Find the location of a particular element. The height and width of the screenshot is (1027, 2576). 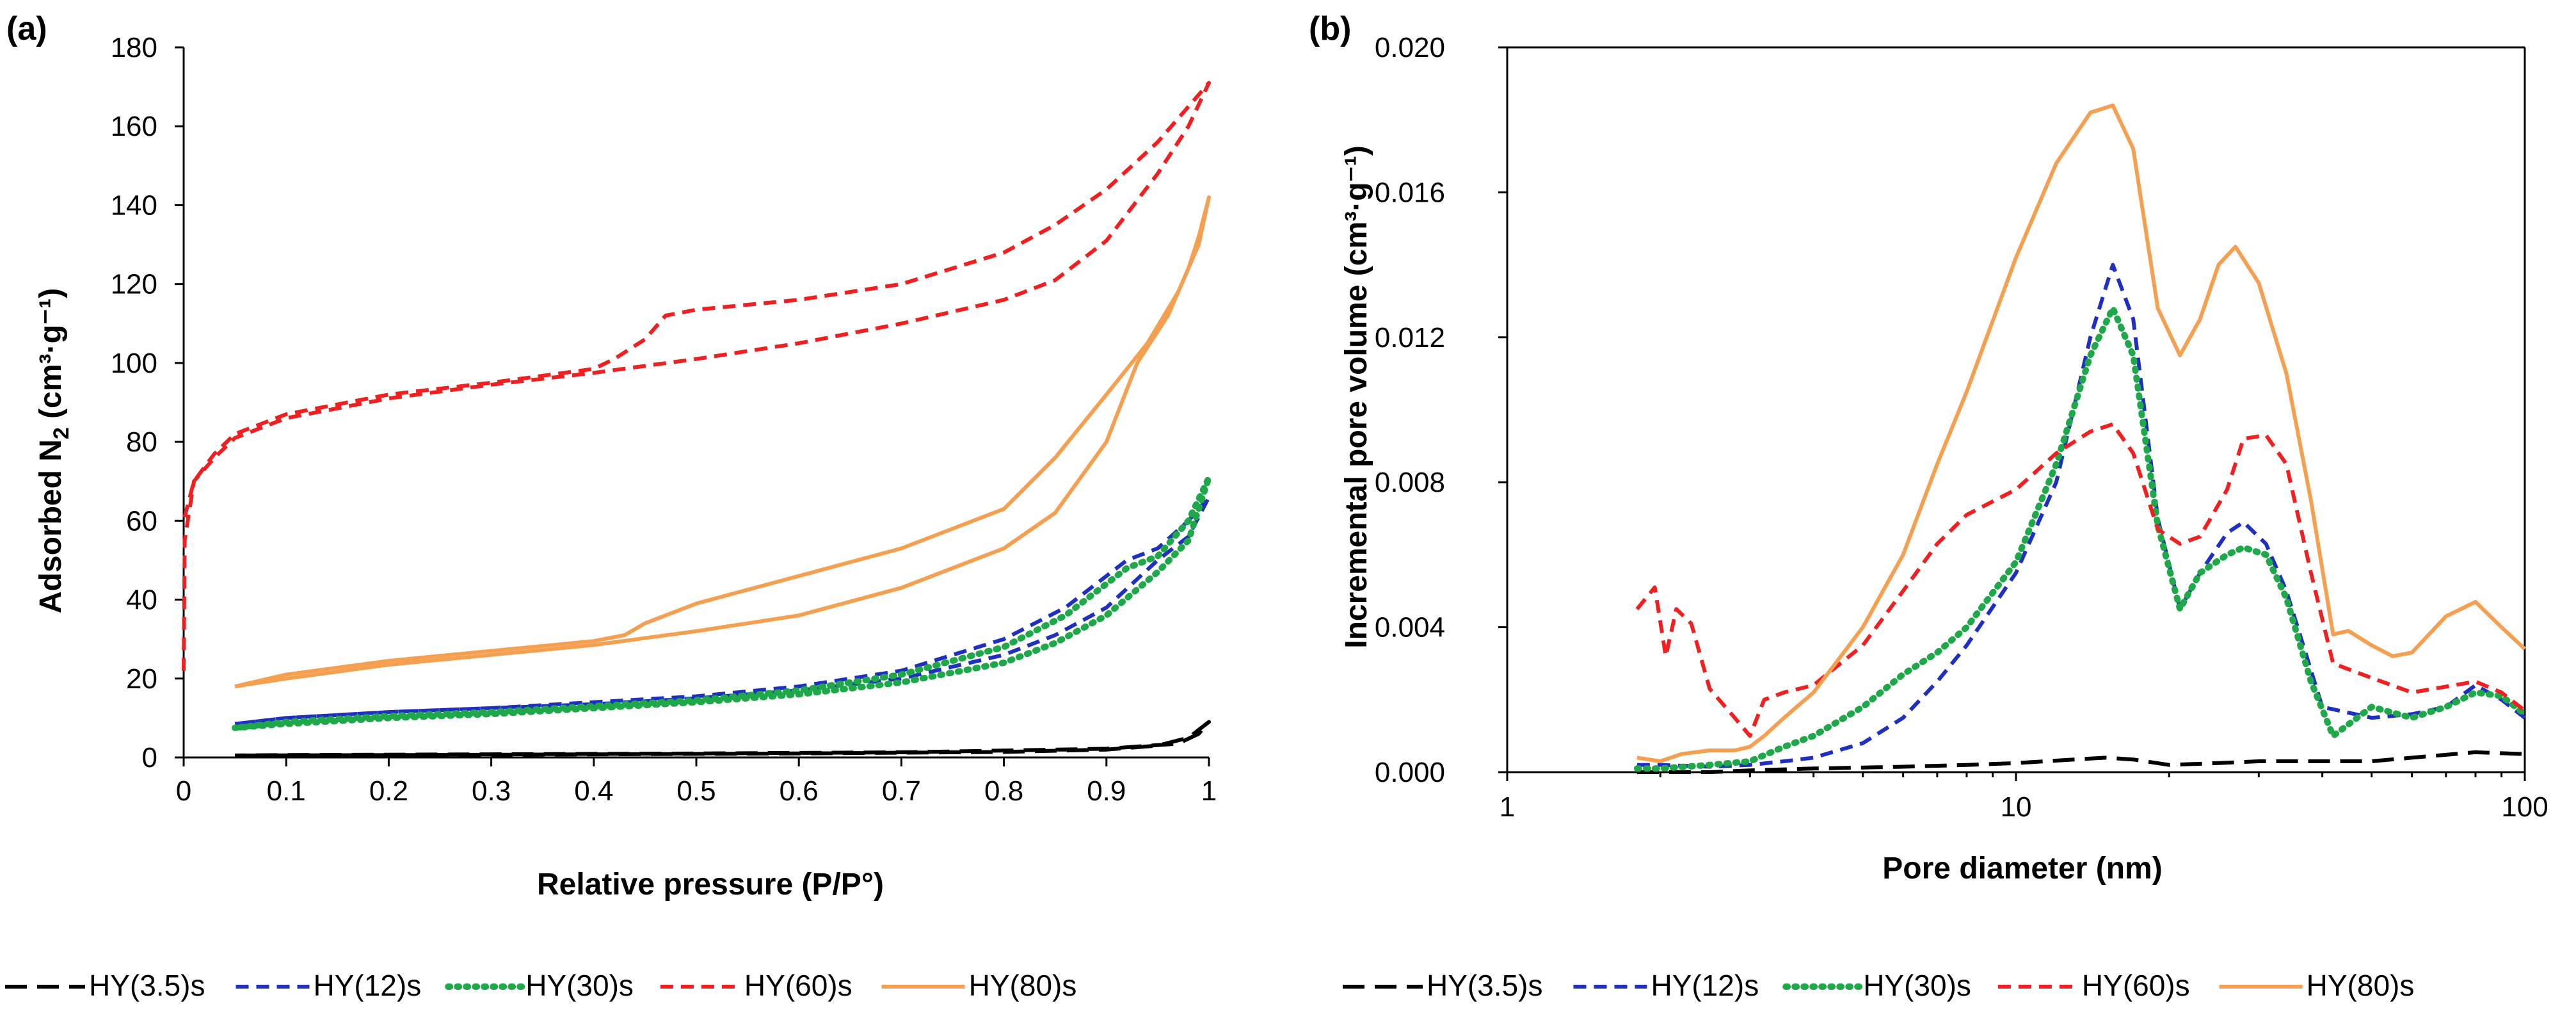

panel-a-legend-item-hy-3-5-s: HY(3.5)s is located at coordinates (105, 985).